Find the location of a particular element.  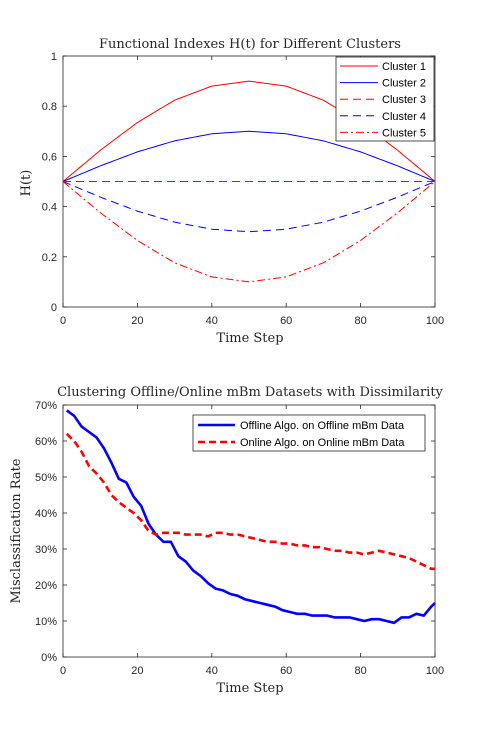

chart2-ytick-label: 30% is located at coordinates (46, 550).